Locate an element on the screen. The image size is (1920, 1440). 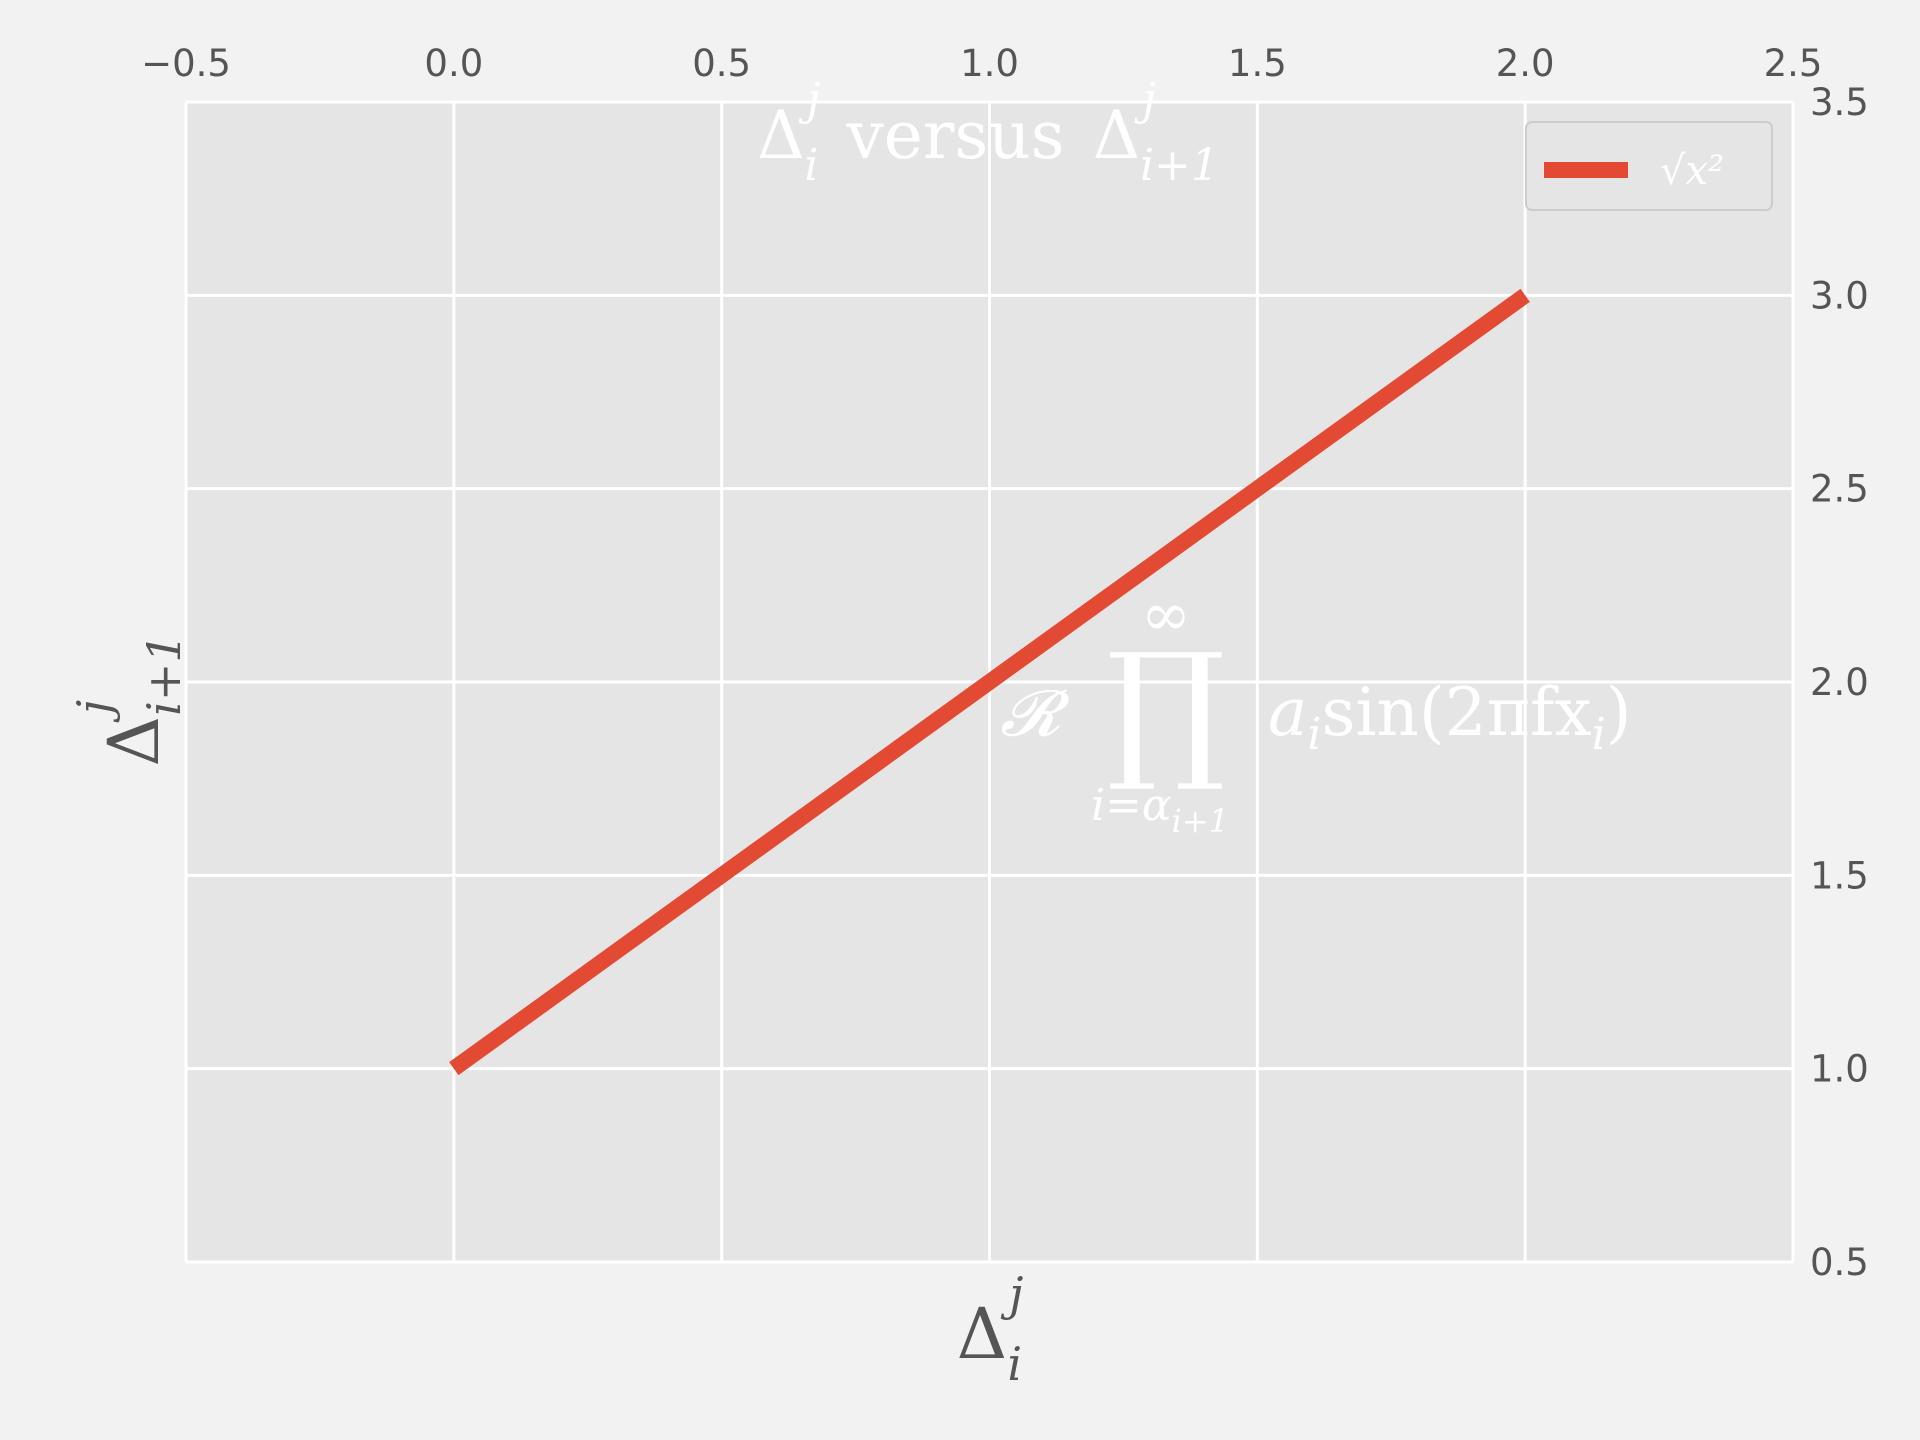
xlabel-base: Δ is located at coordinates (982, 1334).